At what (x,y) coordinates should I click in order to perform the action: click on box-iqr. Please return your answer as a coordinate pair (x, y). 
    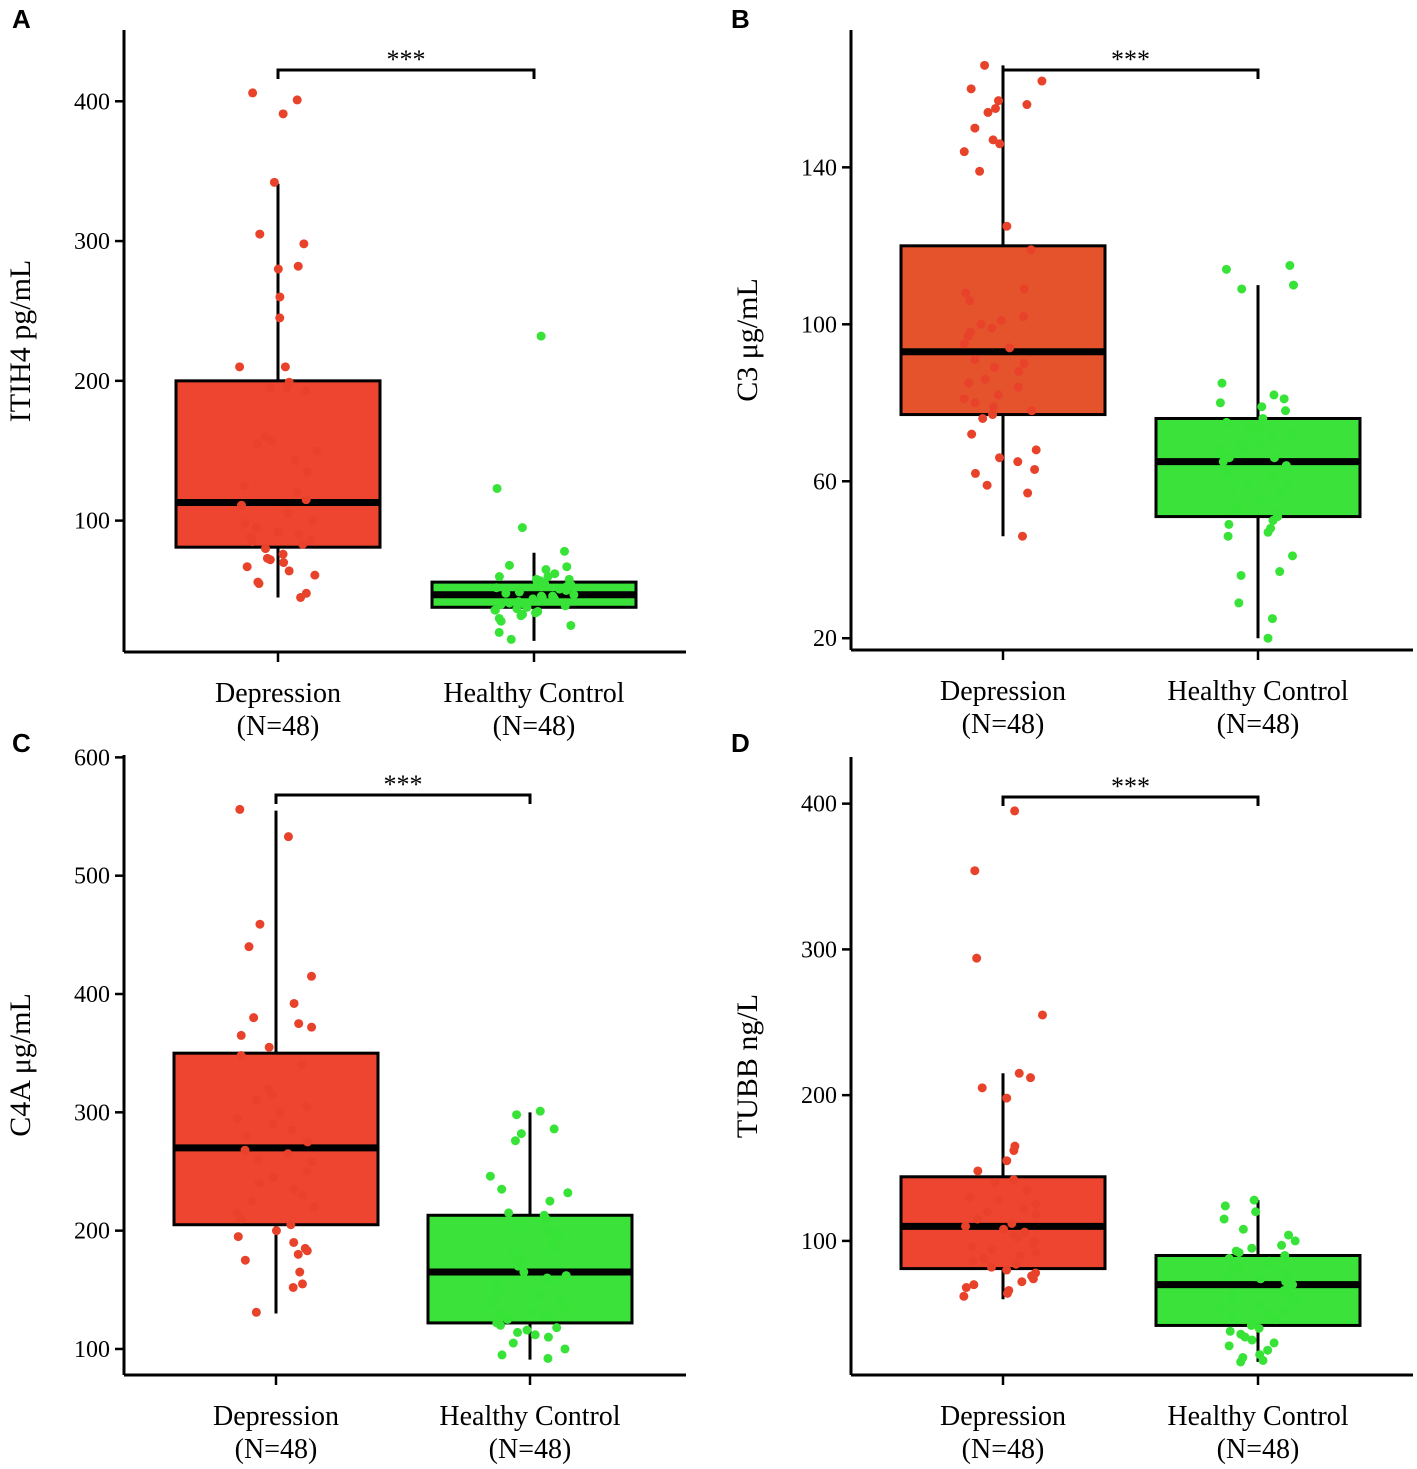
    Looking at the image, I should click on (1003, 1223).